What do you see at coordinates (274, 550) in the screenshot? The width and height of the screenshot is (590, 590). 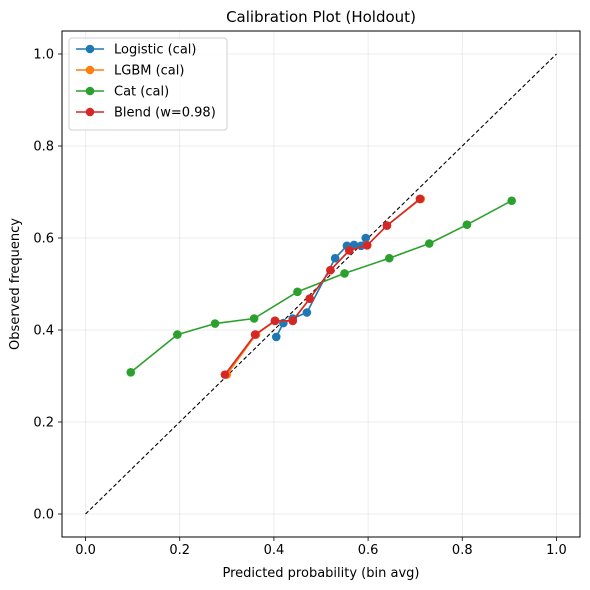 I see `x-tick-label: 0.4` at bounding box center [274, 550].